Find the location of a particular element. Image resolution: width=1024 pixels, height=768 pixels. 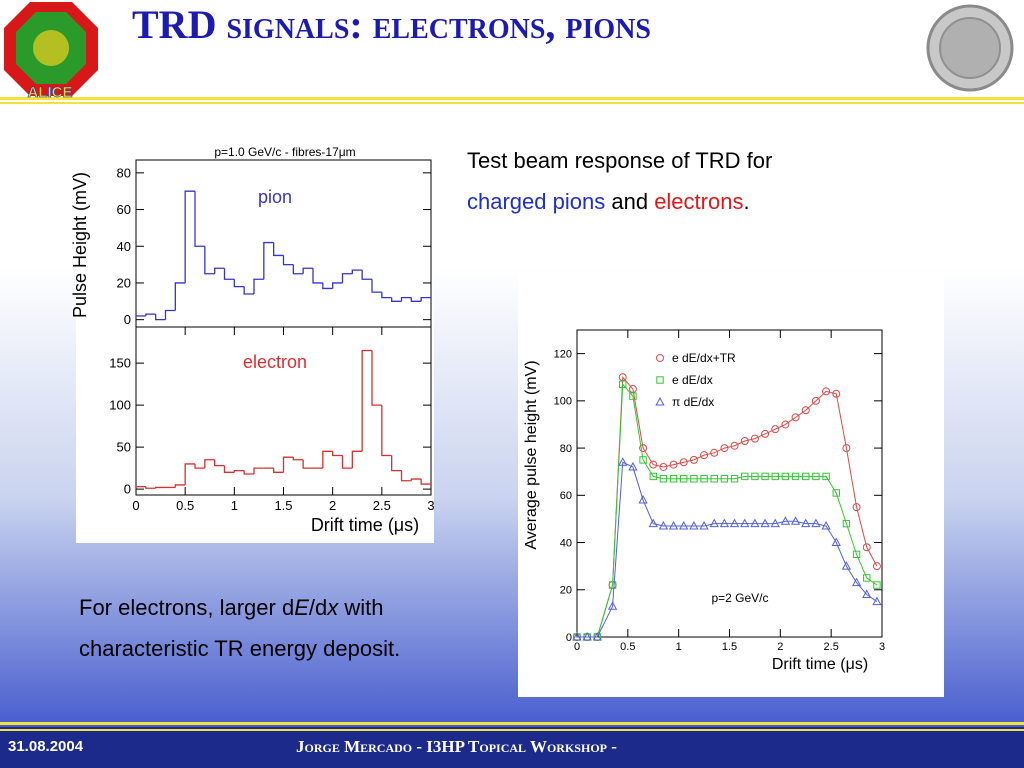

legend-label: e dE/dx is located at coordinates (692, 380).